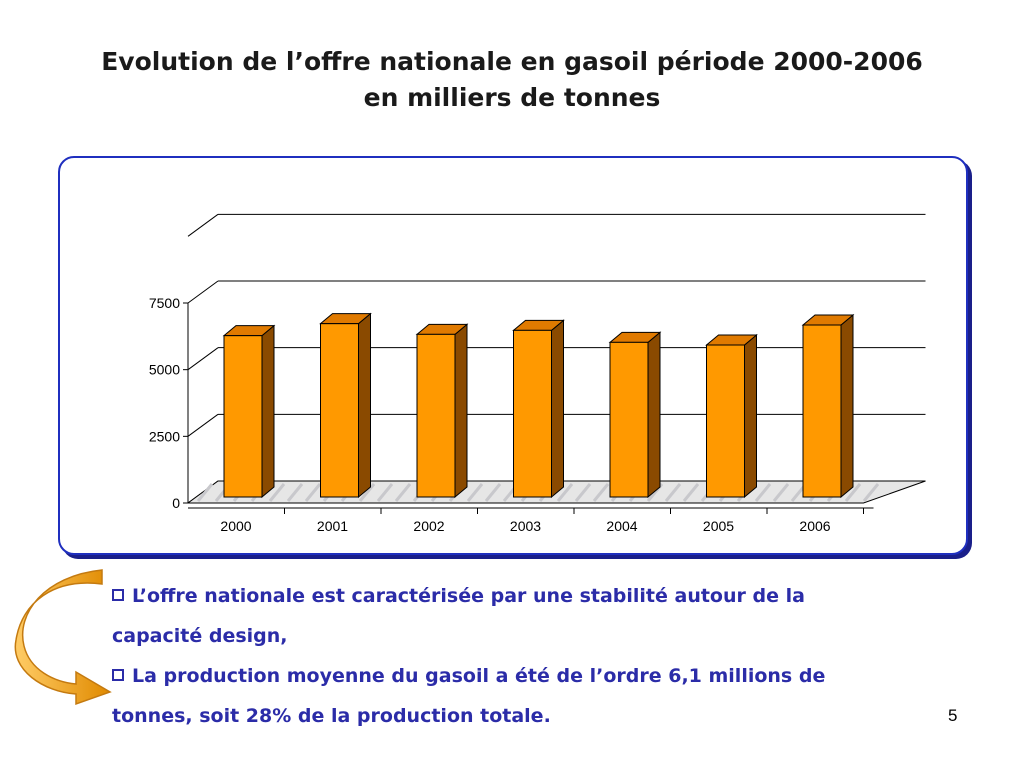  I want to click on y-tick-label: 5000, so click(164, 370).